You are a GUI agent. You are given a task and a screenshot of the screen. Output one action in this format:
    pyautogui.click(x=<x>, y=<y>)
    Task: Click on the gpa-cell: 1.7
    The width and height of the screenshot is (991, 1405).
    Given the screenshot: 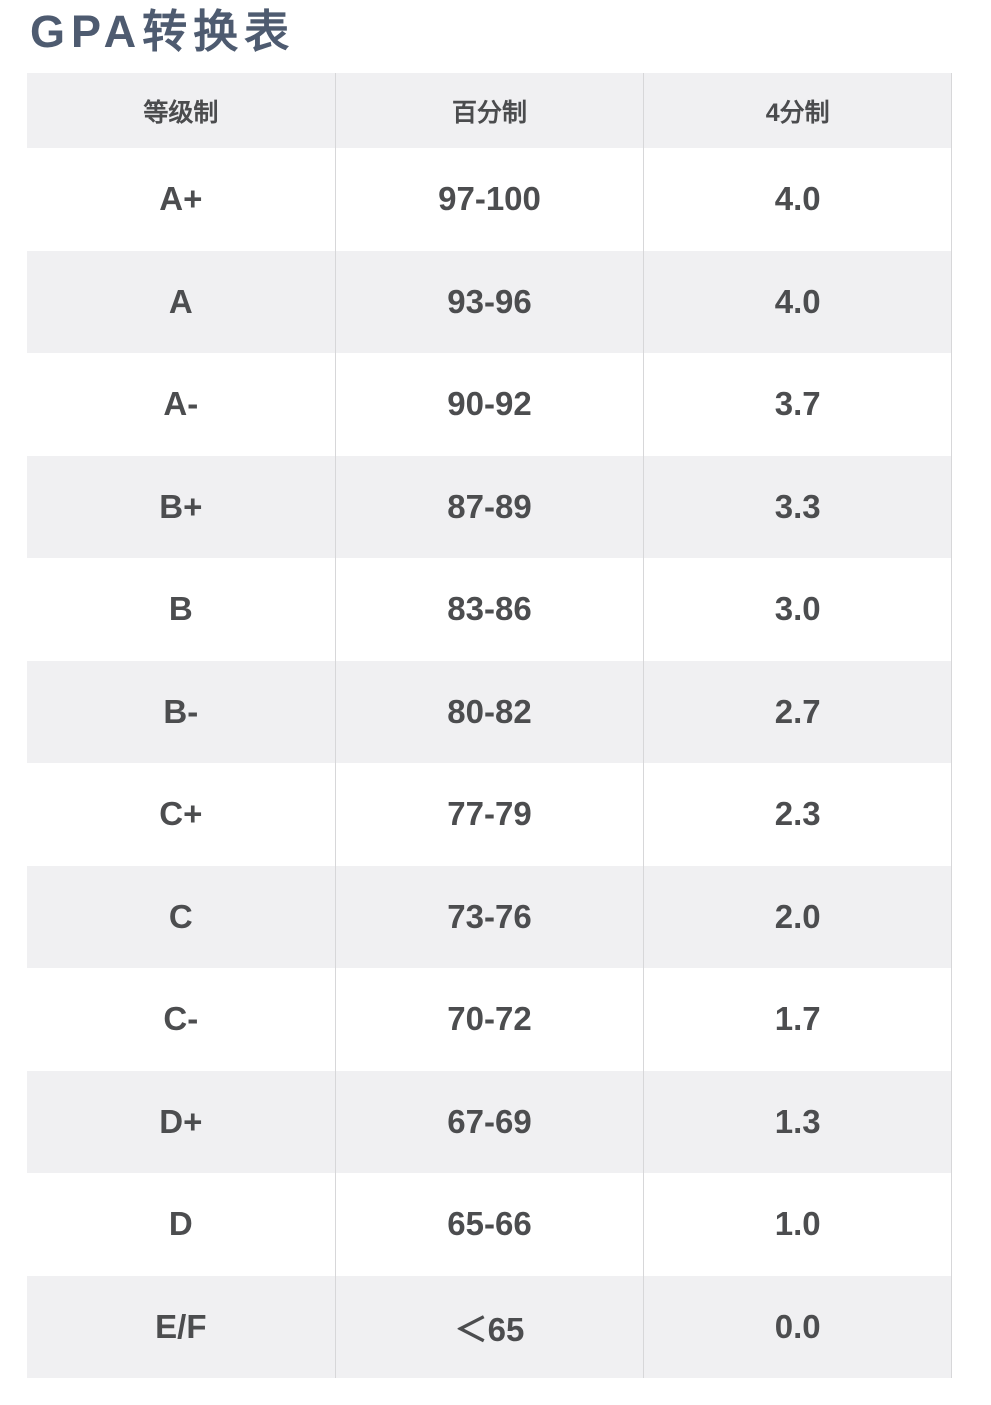 What is the action you would take?
    pyautogui.click(x=797, y=1019)
    